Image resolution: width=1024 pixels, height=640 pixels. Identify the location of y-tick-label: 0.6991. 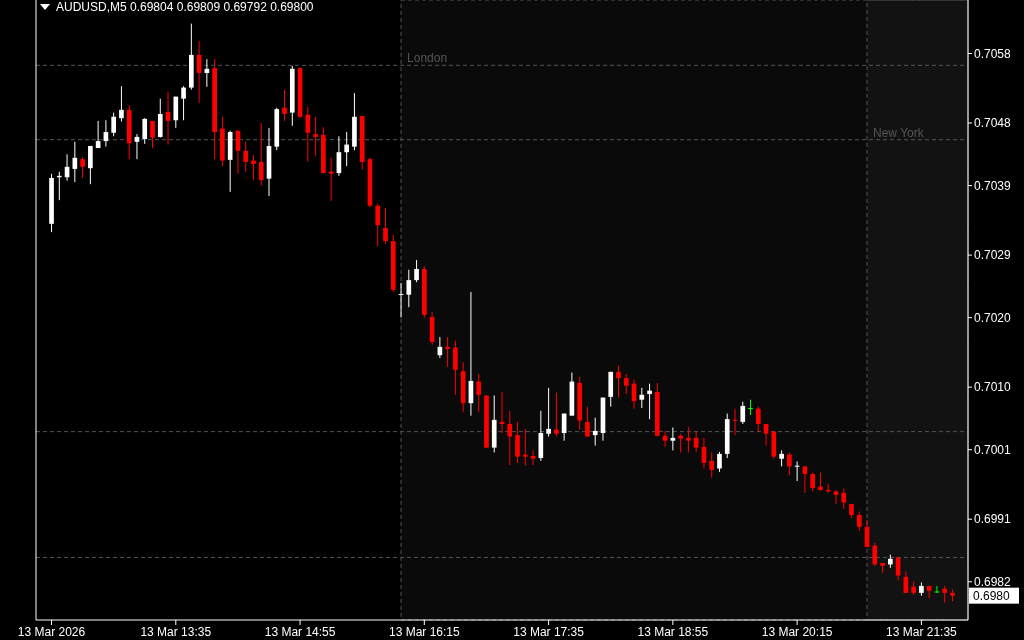
(993, 519).